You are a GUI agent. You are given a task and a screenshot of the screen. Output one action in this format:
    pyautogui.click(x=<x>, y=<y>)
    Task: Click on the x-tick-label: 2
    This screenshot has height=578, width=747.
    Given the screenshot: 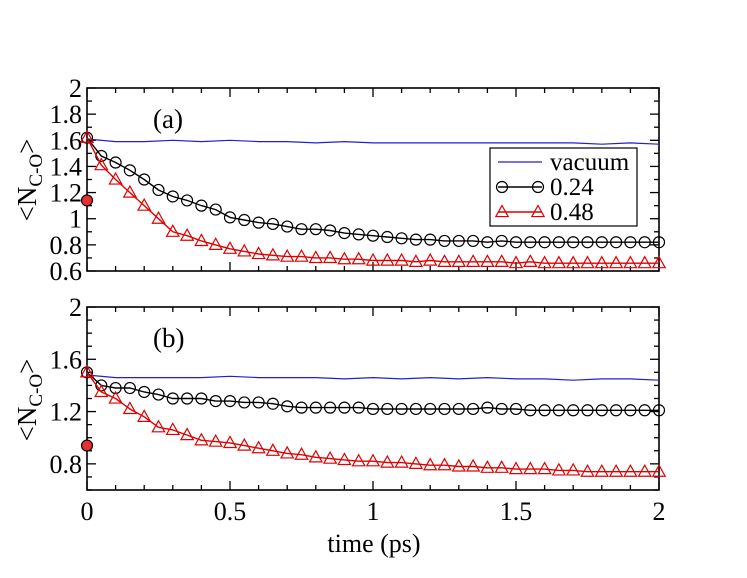 What is the action you would take?
    pyautogui.click(x=659, y=511)
    